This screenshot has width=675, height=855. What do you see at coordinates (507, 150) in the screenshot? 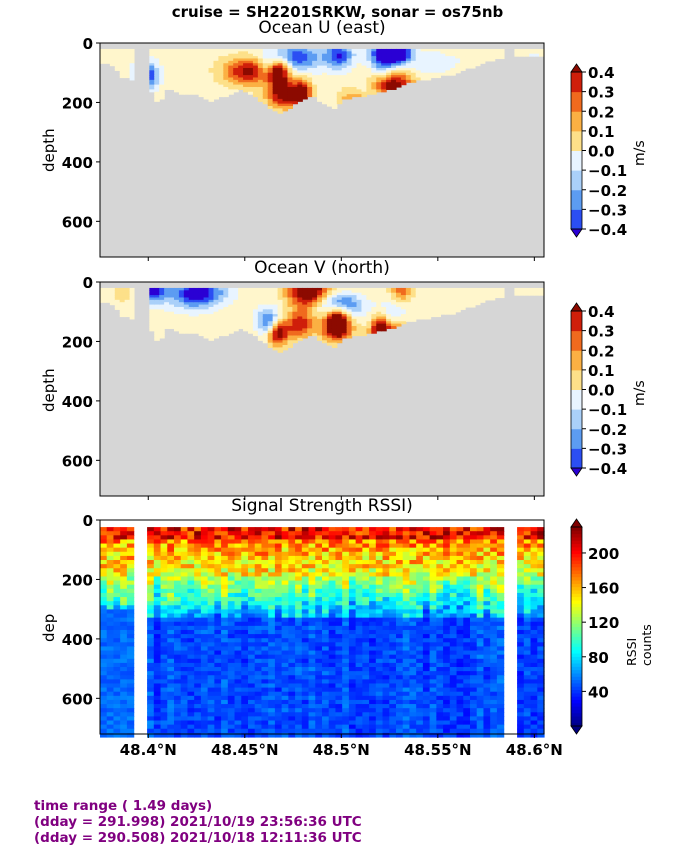
I see `data-gap` at bounding box center [507, 150].